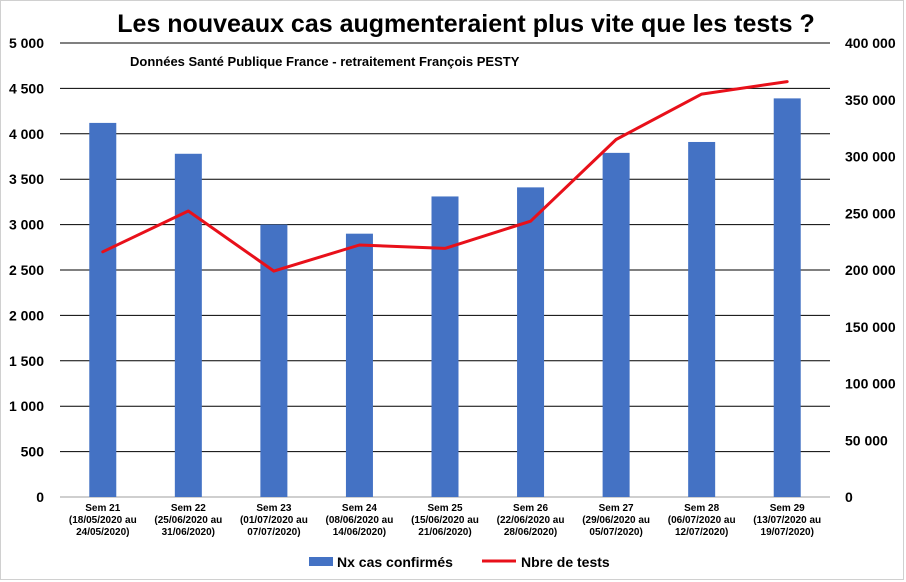 Image resolution: width=906 pixels, height=582 pixels. What do you see at coordinates (787, 532) in the screenshot?
I see `x-tick-label: 19/07/2020)` at bounding box center [787, 532].